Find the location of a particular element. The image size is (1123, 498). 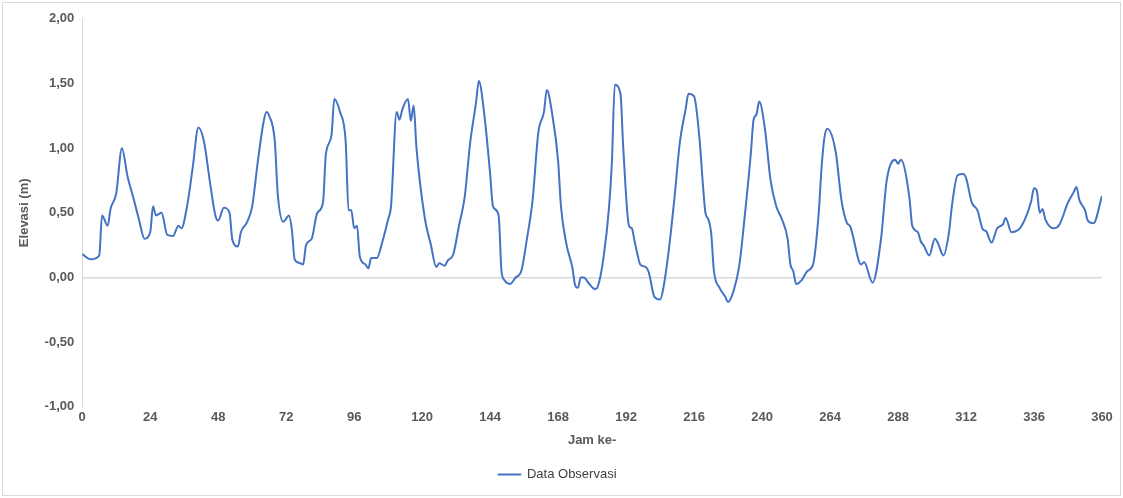

x-tick-label: 144 is located at coordinates (490, 417).